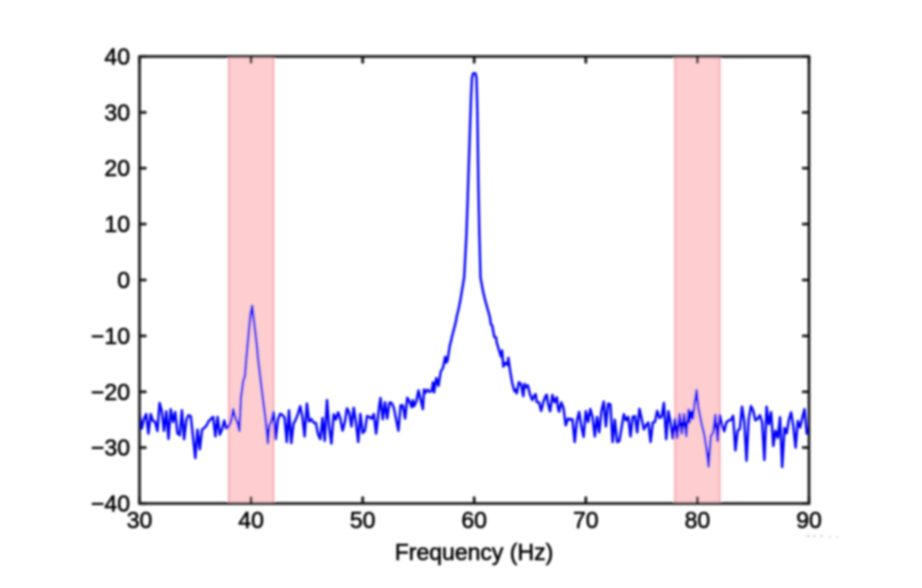 This screenshot has width=922, height=588. What do you see at coordinates (474, 520) in the screenshot?
I see `svg-text: 60` at bounding box center [474, 520].